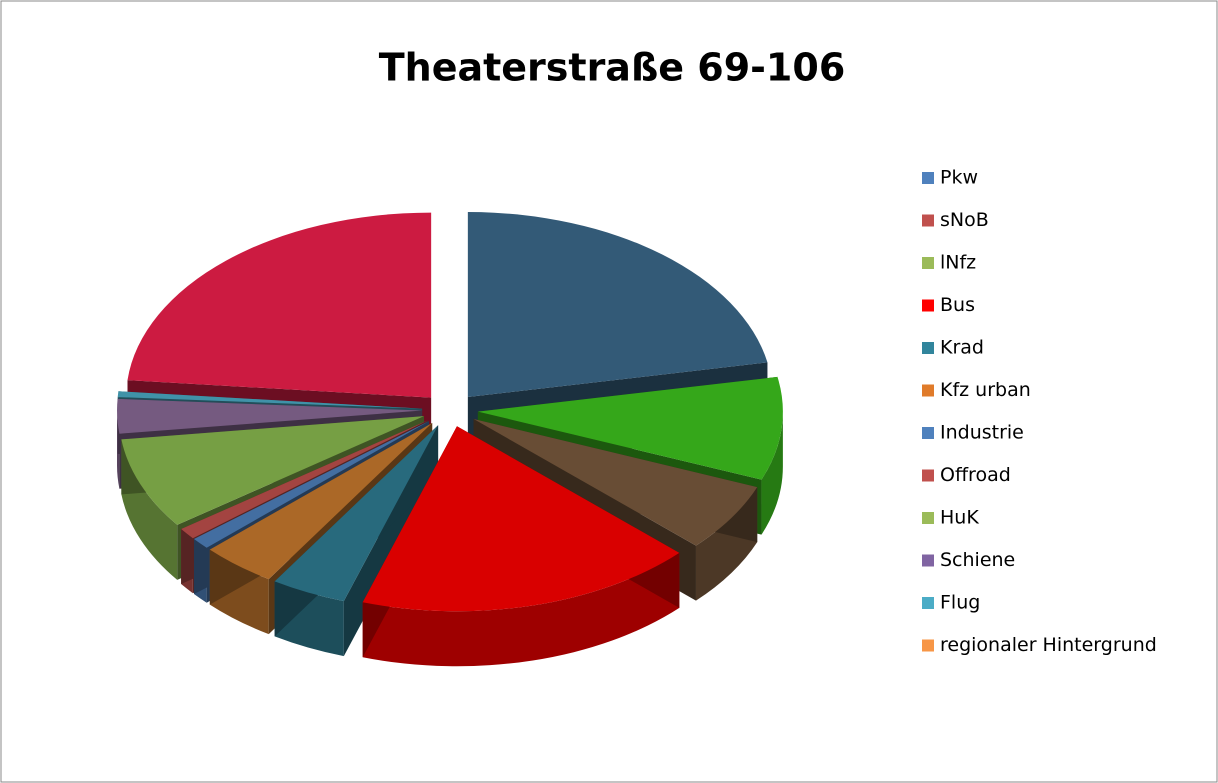 The height and width of the screenshot is (783, 1218). What do you see at coordinates (975, 475) in the screenshot?
I see `legend-label: Offroad` at bounding box center [975, 475].